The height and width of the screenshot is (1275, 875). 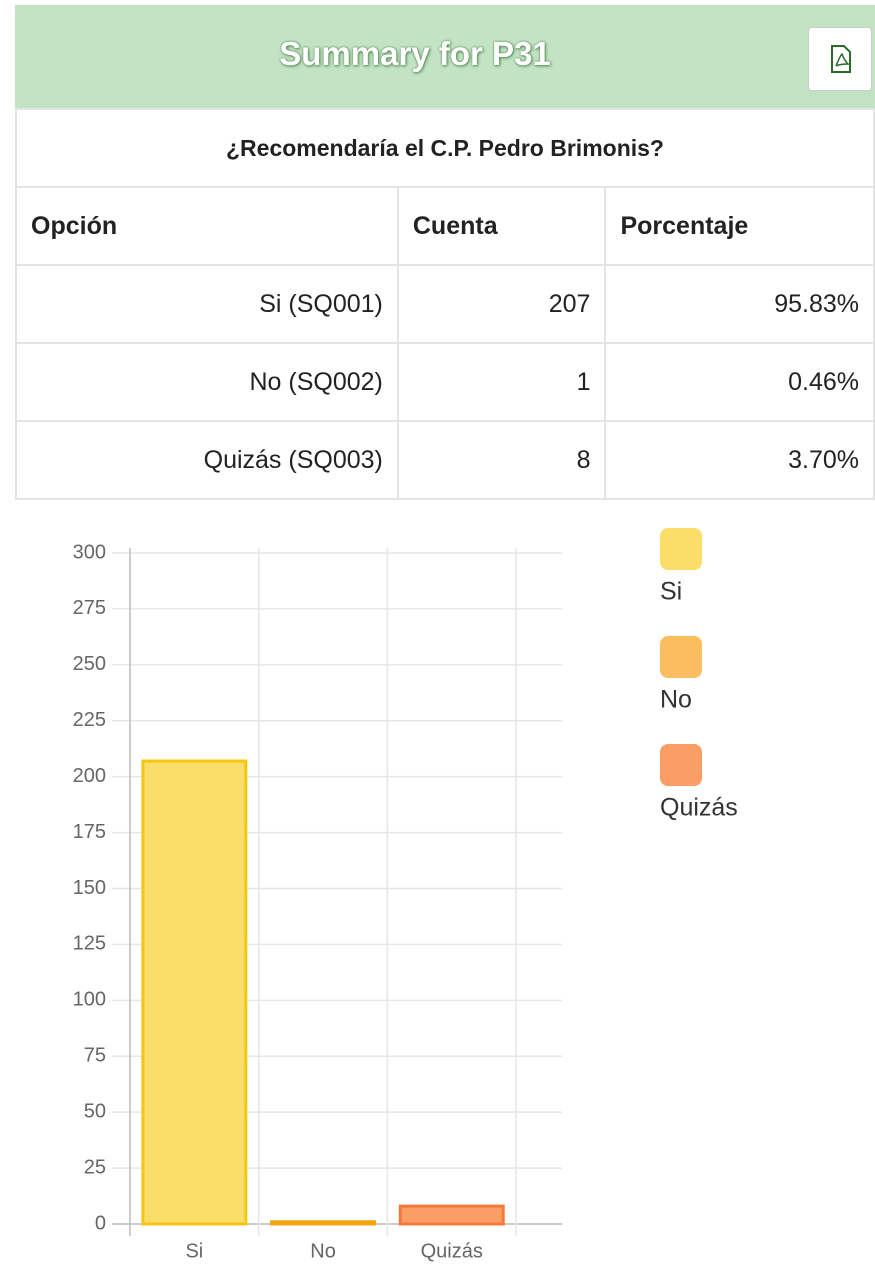 What do you see at coordinates (89, 1000) in the screenshot?
I see `y-tick-label: 100` at bounding box center [89, 1000].